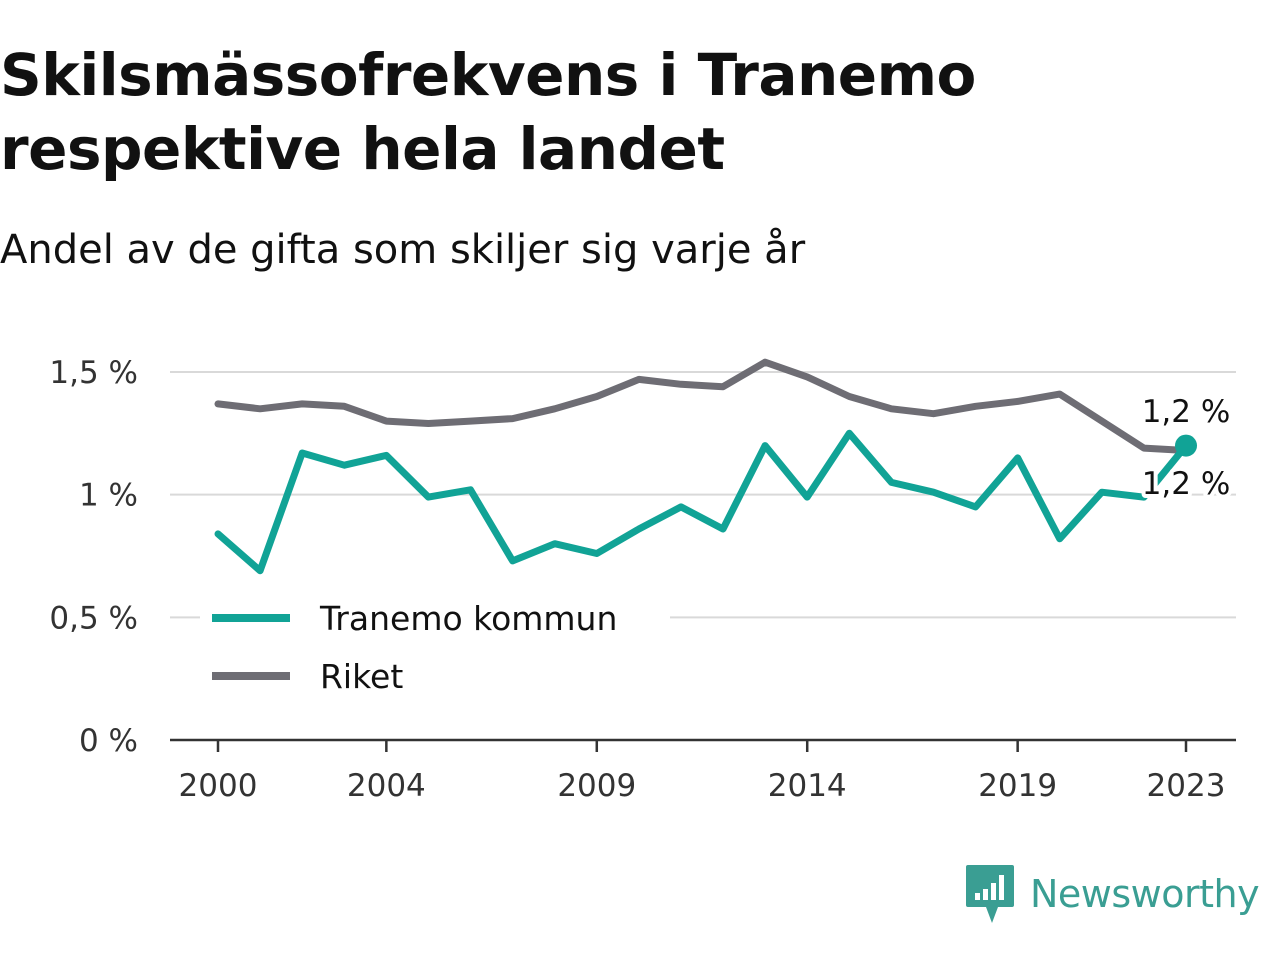 The width and height of the screenshot is (1280, 960). I want to click on end-labels: 1,2 %1,2 %1,2 %1,2 %, so click(1186, 448).